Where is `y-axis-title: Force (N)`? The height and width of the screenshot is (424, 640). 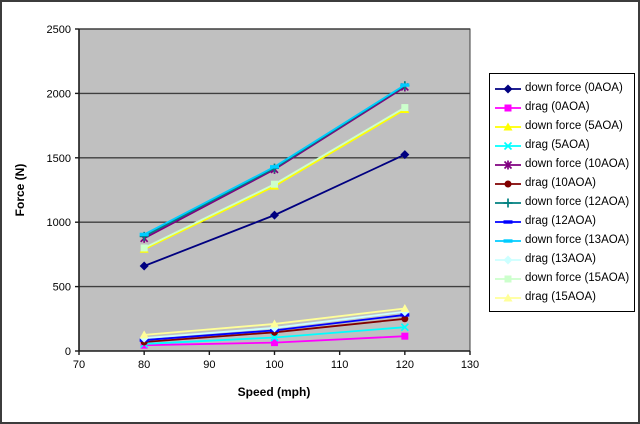 y-axis-title: Force (N) is located at coordinates (20, 190).